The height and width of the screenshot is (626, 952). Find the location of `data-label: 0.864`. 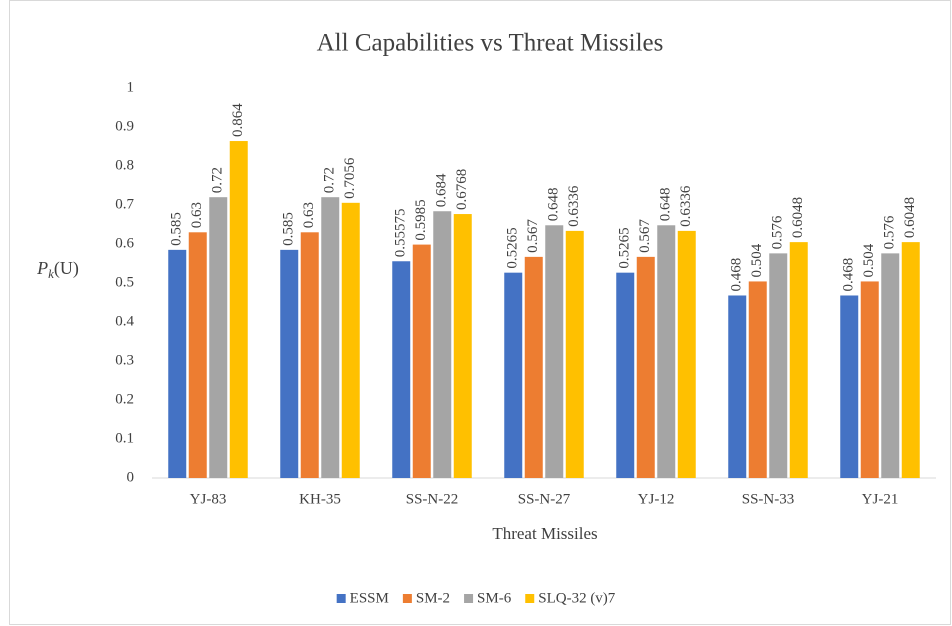

data-label: 0.864 is located at coordinates (238, 120).